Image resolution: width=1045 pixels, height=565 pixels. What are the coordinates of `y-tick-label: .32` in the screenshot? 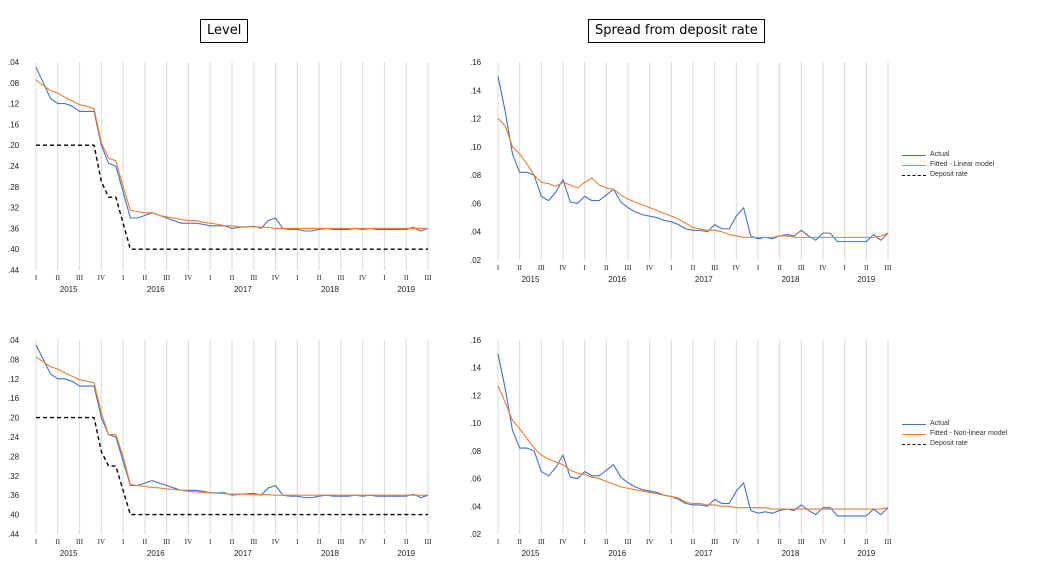 It's located at (14, 476).